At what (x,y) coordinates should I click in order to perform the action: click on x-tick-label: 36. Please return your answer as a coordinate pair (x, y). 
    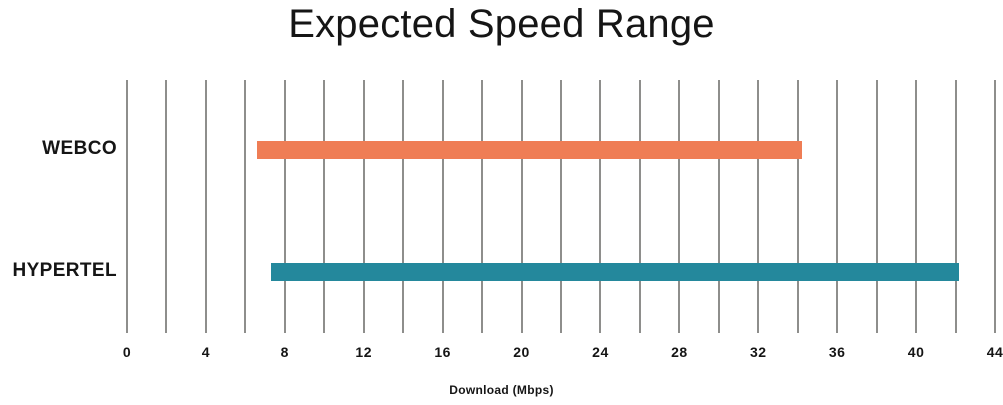
    Looking at the image, I should click on (837, 352).